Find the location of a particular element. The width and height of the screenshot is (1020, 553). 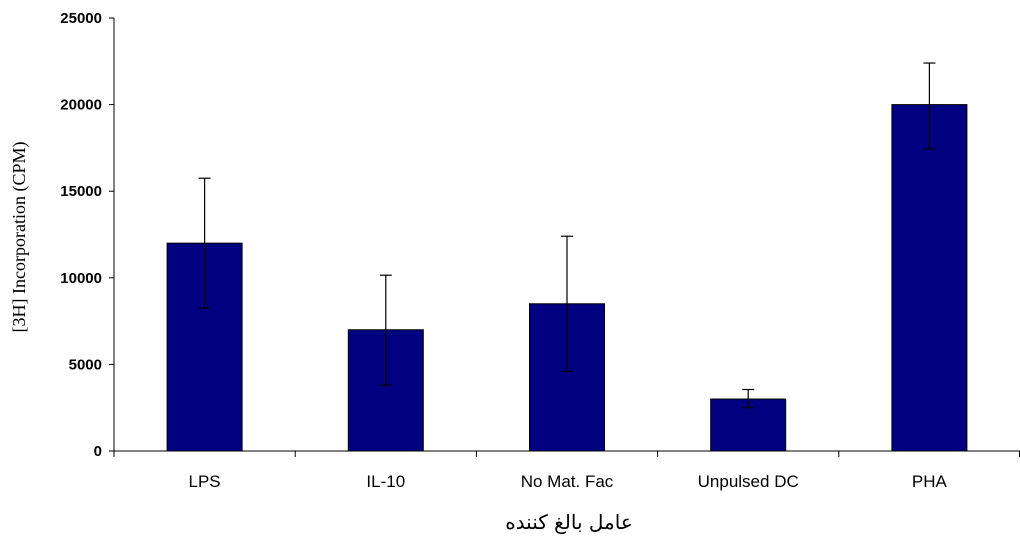

x-tick-label: Unpulsed DC is located at coordinates (748, 481).